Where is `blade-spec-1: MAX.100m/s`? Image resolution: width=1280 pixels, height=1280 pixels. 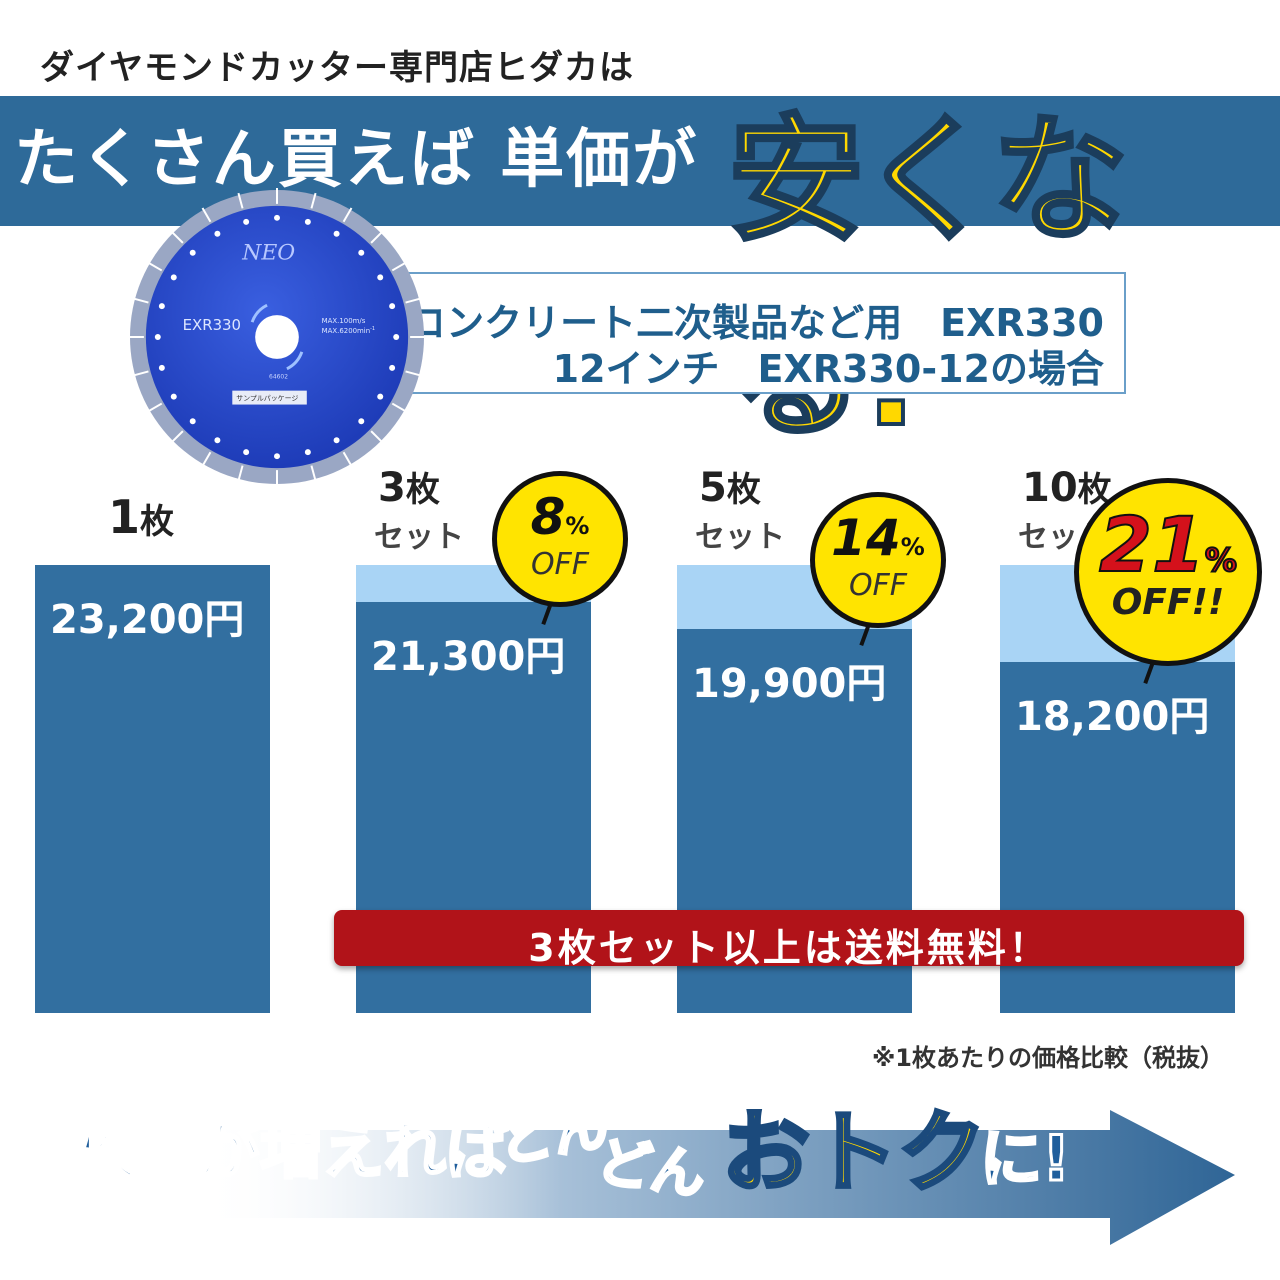
blade-spec-1: MAX.100m/s is located at coordinates (344, 321).